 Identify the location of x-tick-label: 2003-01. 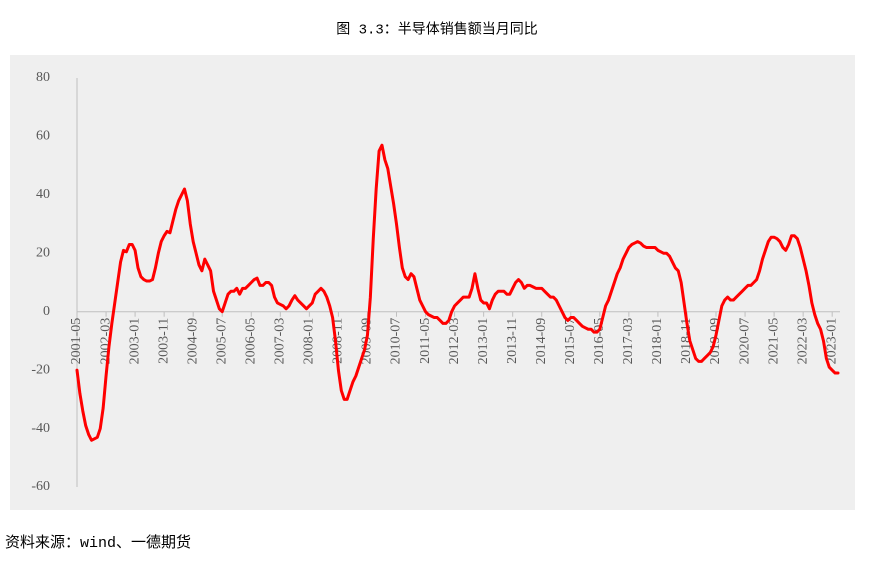
(134, 341).